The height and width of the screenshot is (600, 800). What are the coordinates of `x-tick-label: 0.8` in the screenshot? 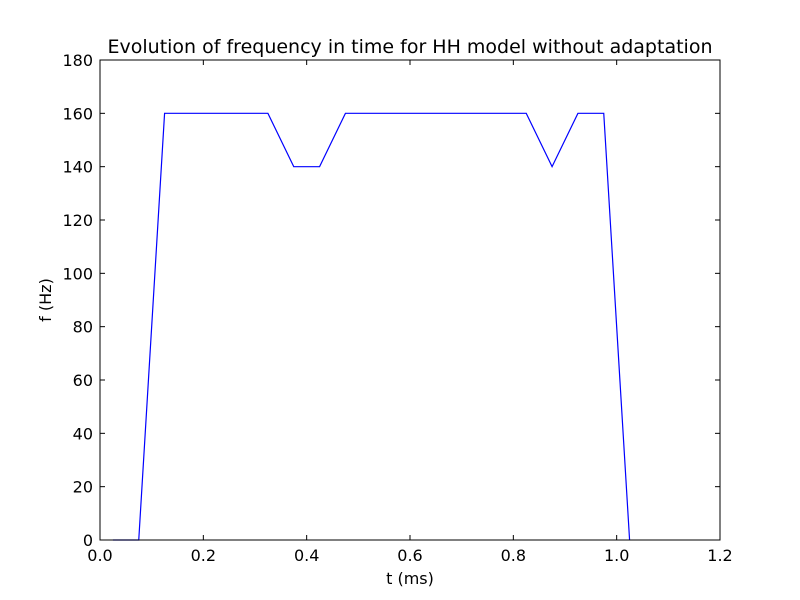 It's located at (513, 555).